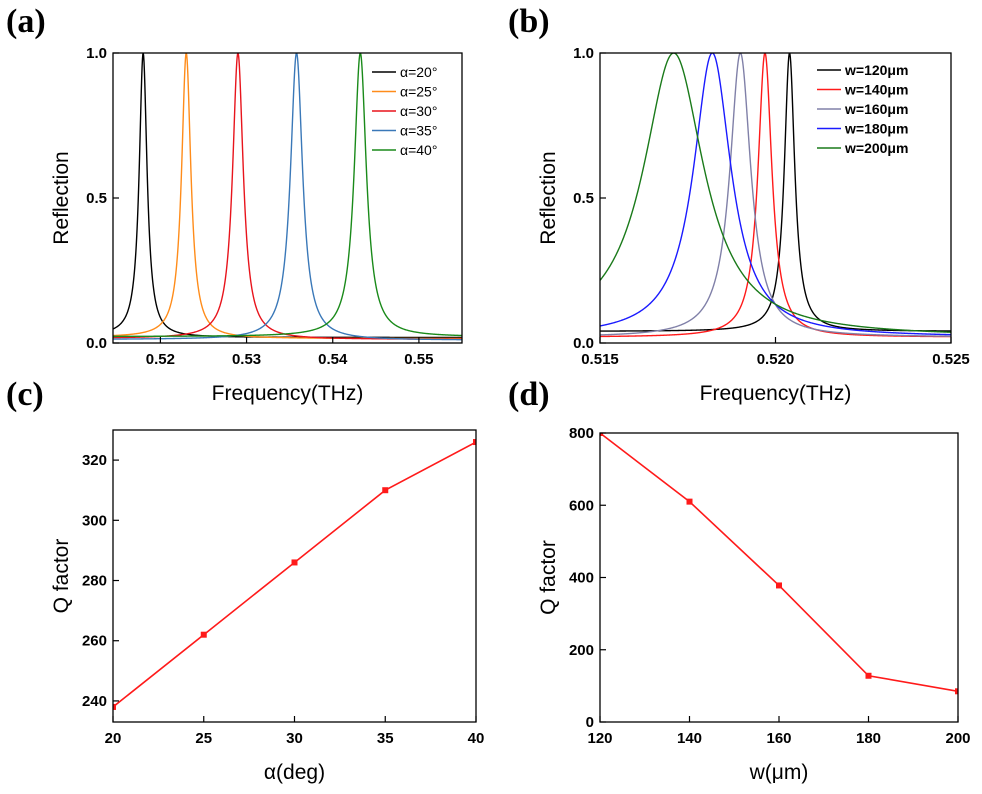 The width and height of the screenshot is (982, 794). What do you see at coordinates (957, 738) in the screenshot?
I see `x-tick-label-d-4: 200` at bounding box center [957, 738].